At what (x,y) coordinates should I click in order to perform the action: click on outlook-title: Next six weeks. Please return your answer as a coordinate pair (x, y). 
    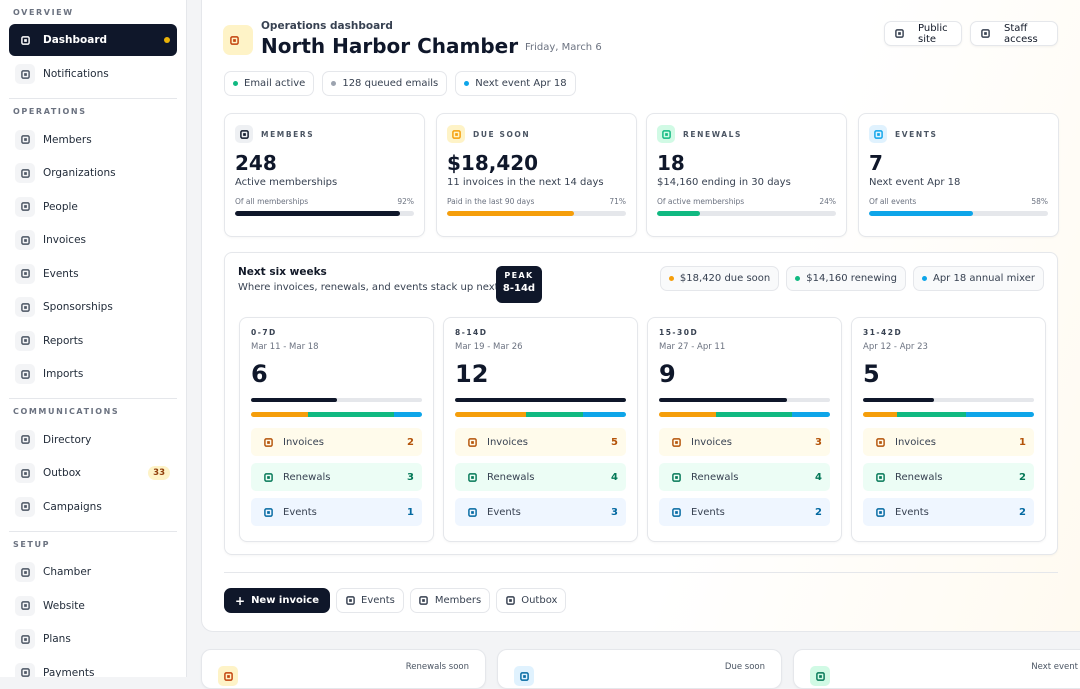
    Looking at the image, I should click on (282, 272).